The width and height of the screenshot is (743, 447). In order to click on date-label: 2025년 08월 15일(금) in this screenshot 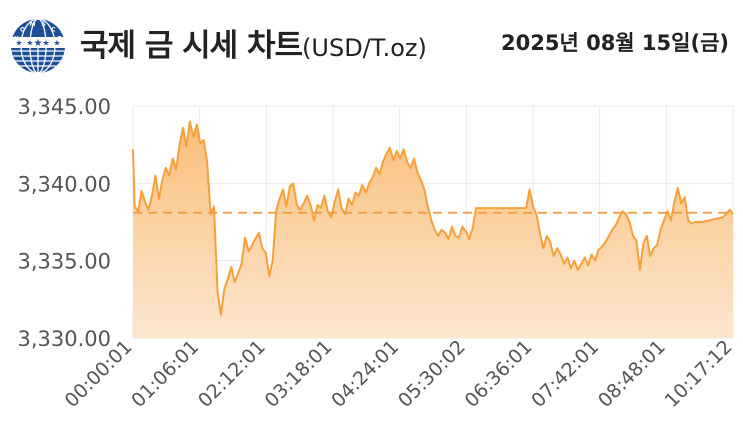, I will do `click(615, 43)`.